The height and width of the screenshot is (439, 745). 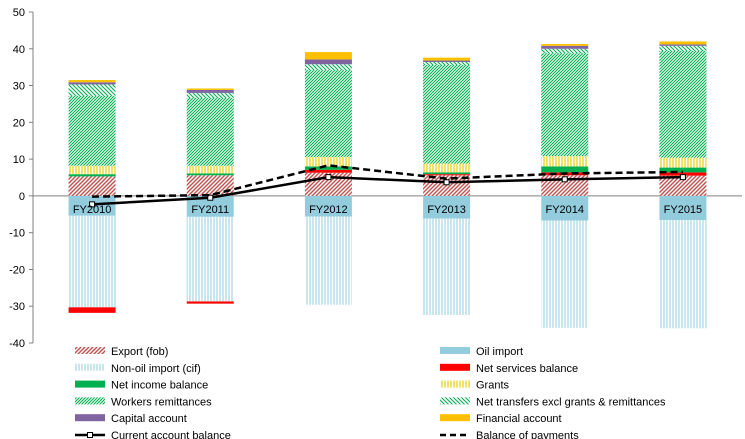 I want to click on legend-item: Financial account, so click(x=501, y=419).